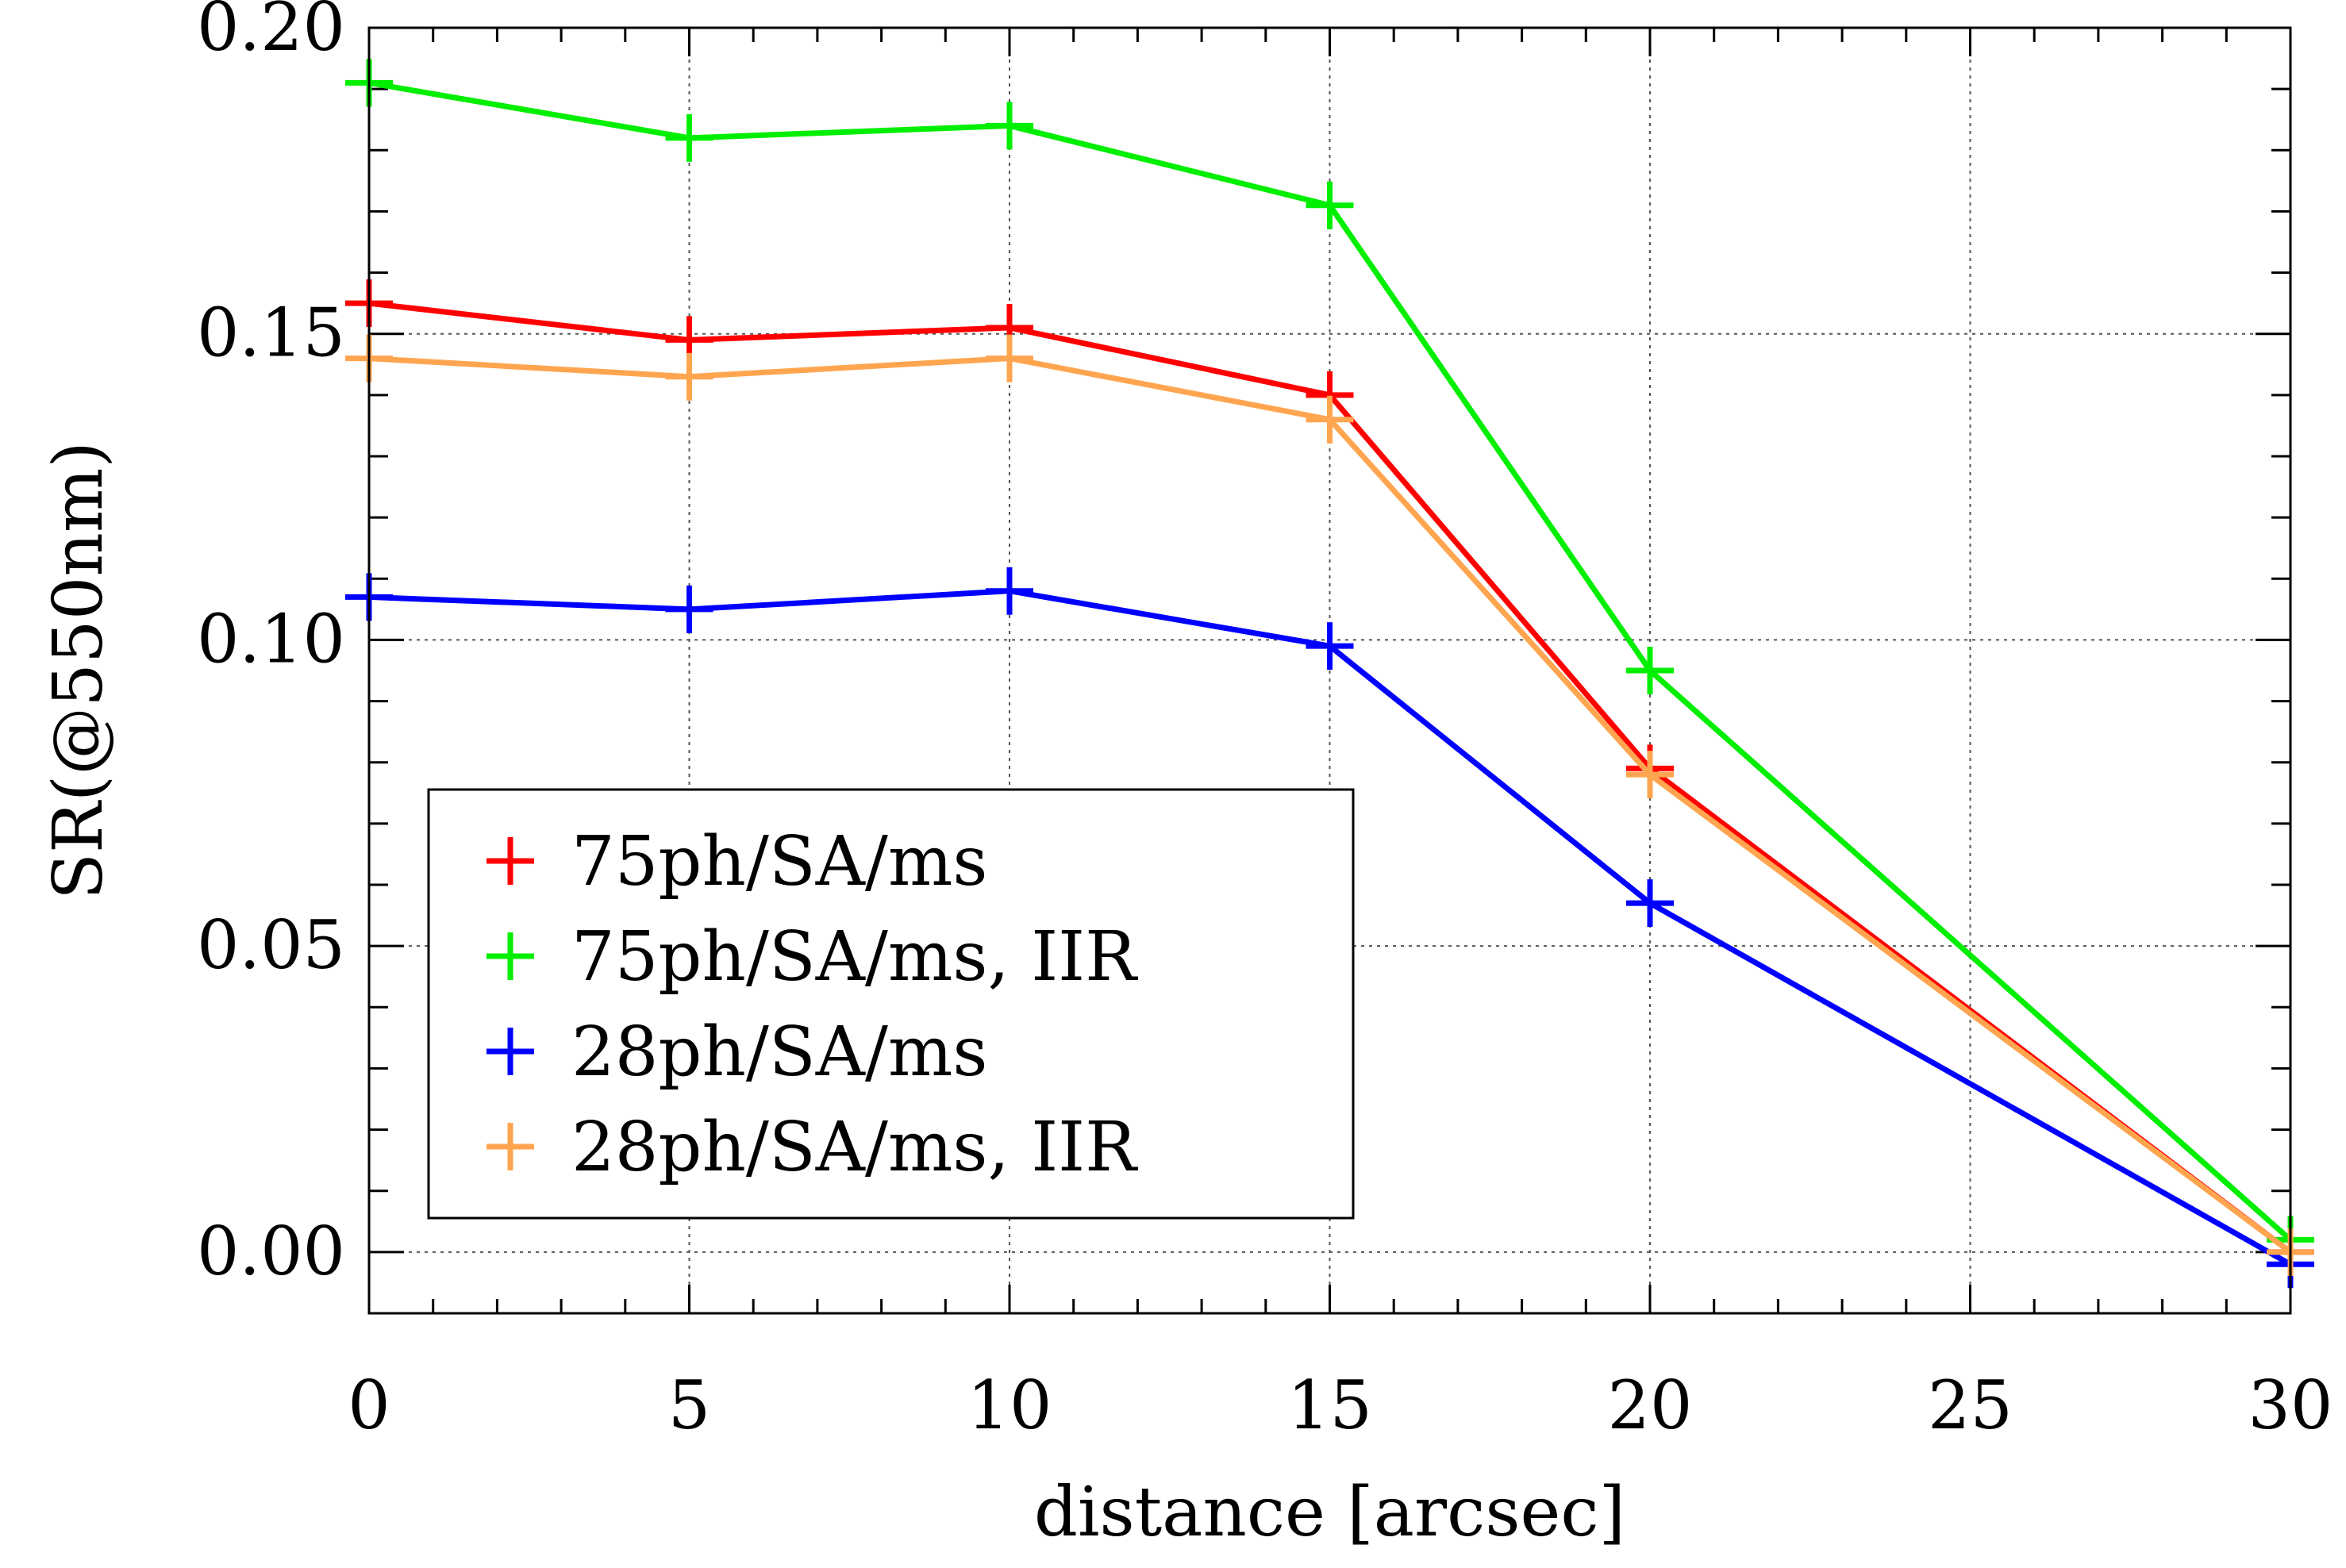 The image size is (2346, 1568). What do you see at coordinates (1329, 1405) in the screenshot?
I see `x-tick-label: 15` at bounding box center [1329, 1405].